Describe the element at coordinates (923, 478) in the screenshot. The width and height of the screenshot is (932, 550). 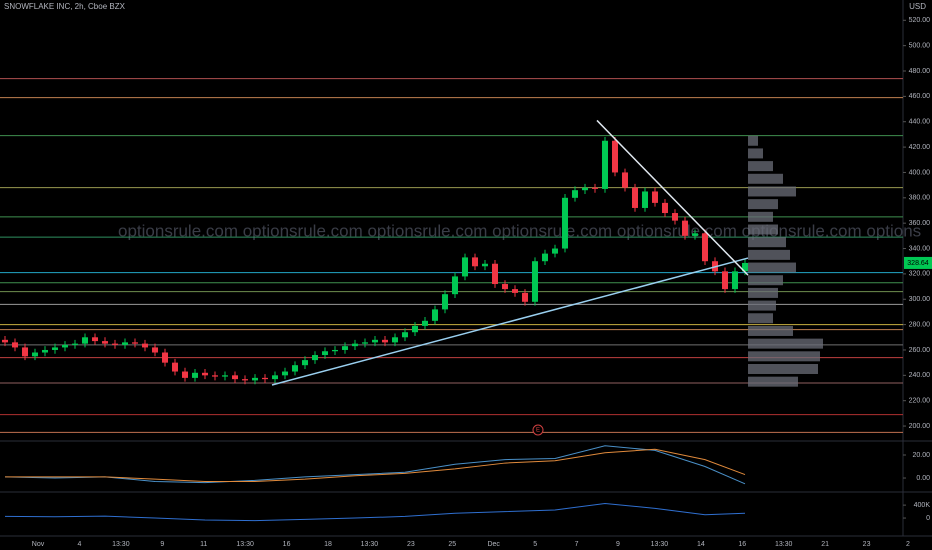
I see `y-tick-label: 0.00` at that location.